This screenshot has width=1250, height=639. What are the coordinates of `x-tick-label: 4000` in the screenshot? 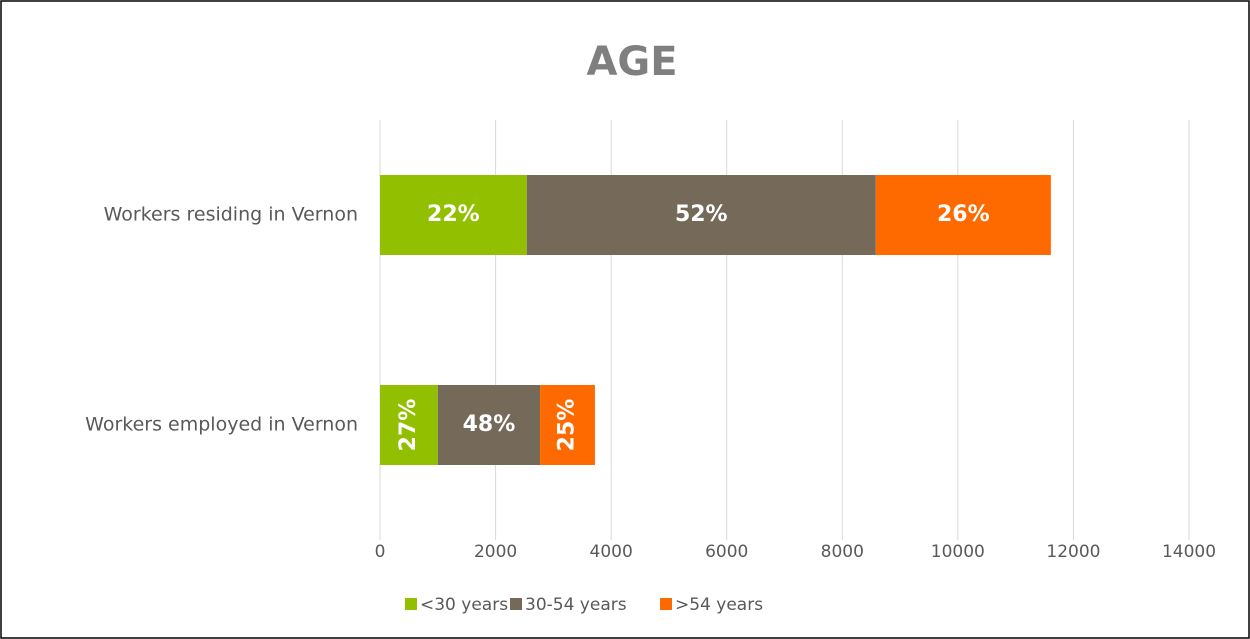 It's located at (611, 552).